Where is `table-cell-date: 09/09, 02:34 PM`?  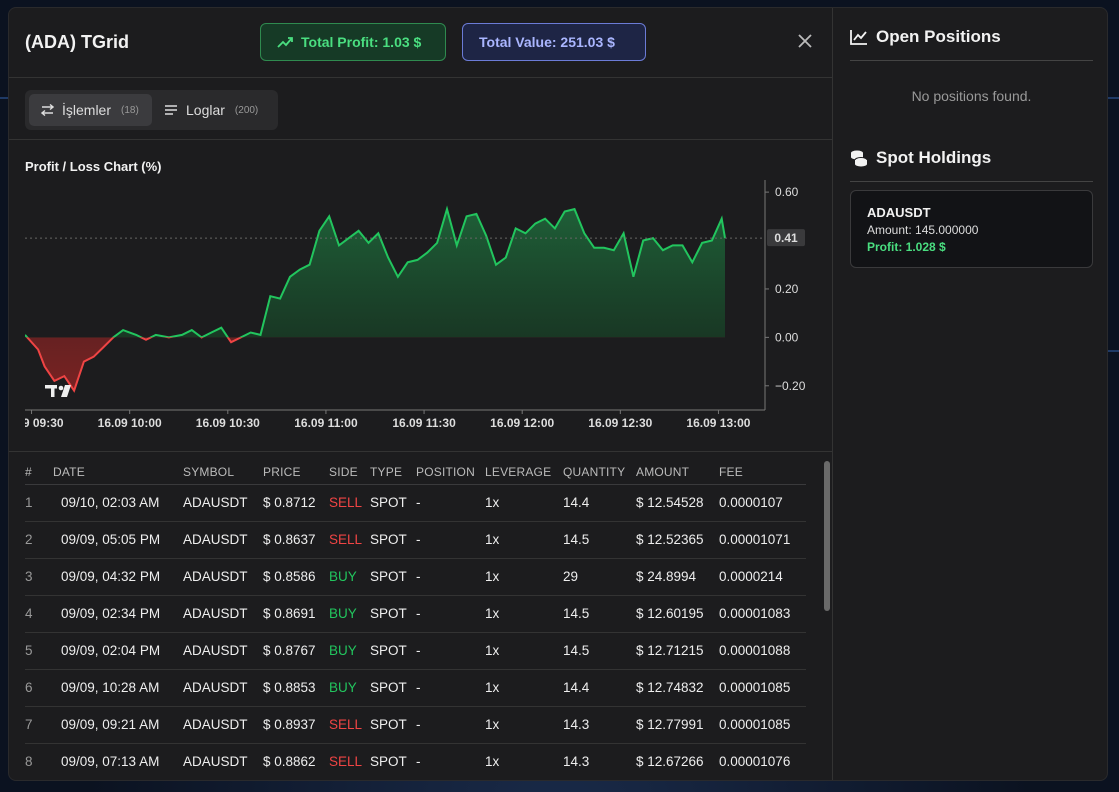
table-cell-date: 09/09, 02:34 PM is located at coordinates (118, 614).